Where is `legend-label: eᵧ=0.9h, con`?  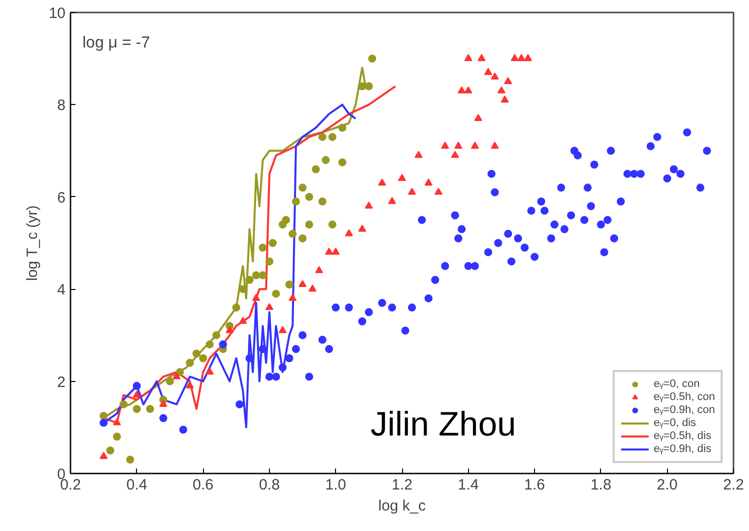
legend-label: eᵧ=0.9h, con is located at coordinates (684, 410).